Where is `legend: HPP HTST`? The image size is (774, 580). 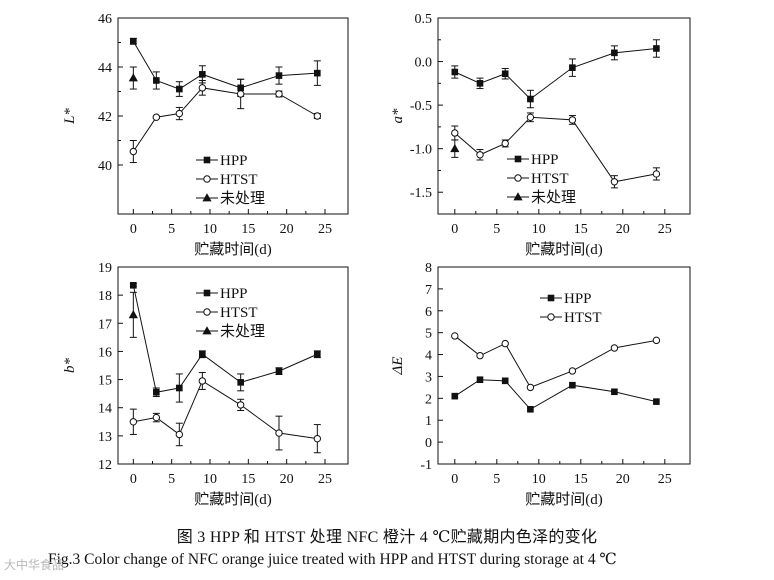
legend: HPP HTST is located at coordinates (571, 308).